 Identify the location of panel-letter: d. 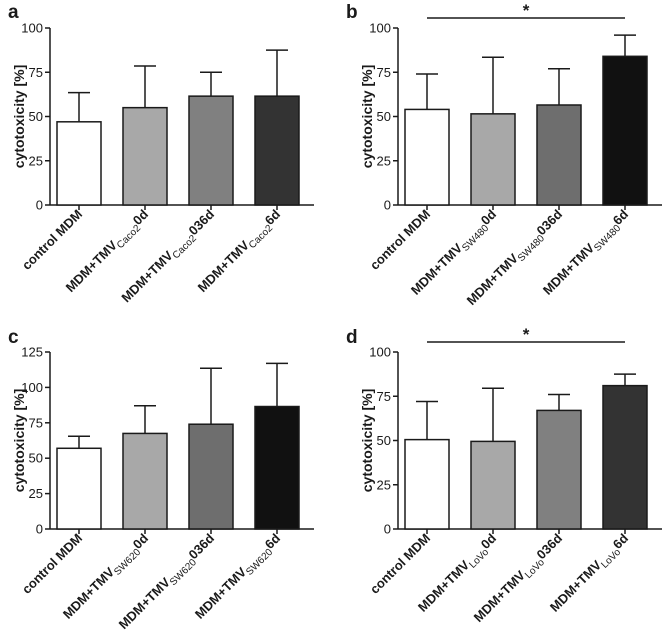
(352, 337).